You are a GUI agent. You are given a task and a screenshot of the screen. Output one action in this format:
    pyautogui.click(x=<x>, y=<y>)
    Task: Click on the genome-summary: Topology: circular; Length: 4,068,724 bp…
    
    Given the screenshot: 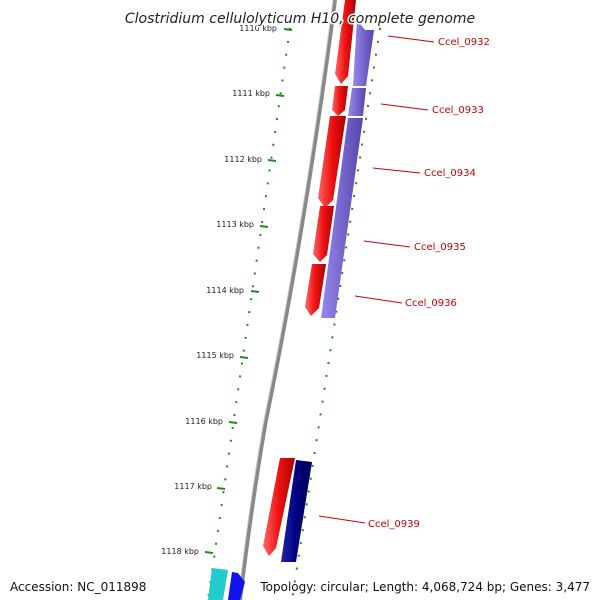 What is the action you would take?
    pyautogui.click(x=425, y=587)
    